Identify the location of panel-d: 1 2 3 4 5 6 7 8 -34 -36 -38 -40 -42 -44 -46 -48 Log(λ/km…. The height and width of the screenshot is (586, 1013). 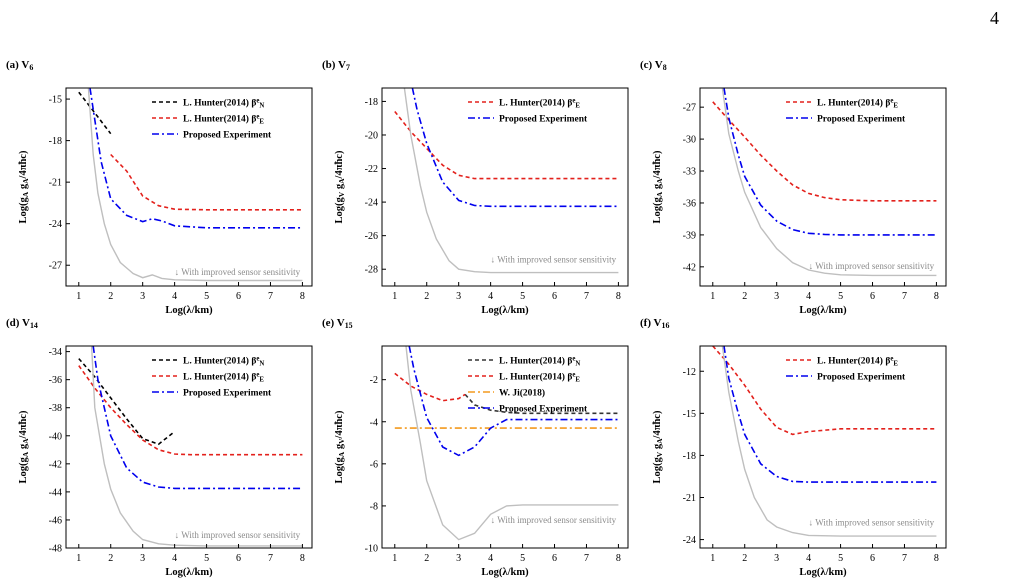
(159, 447).